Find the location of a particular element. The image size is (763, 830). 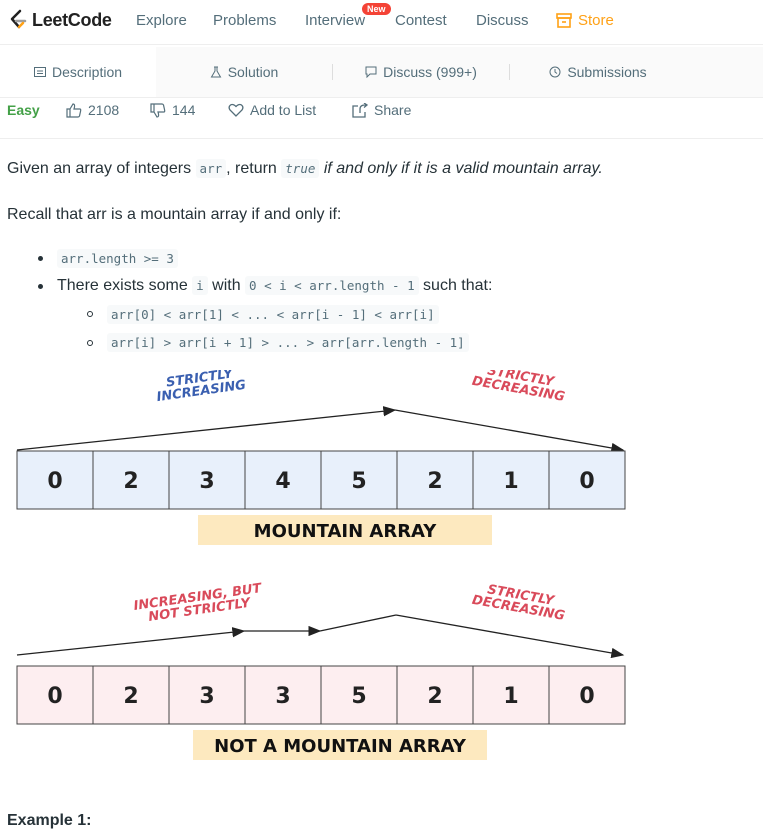

like-count: 2108 is located at coordinates (104, 110).